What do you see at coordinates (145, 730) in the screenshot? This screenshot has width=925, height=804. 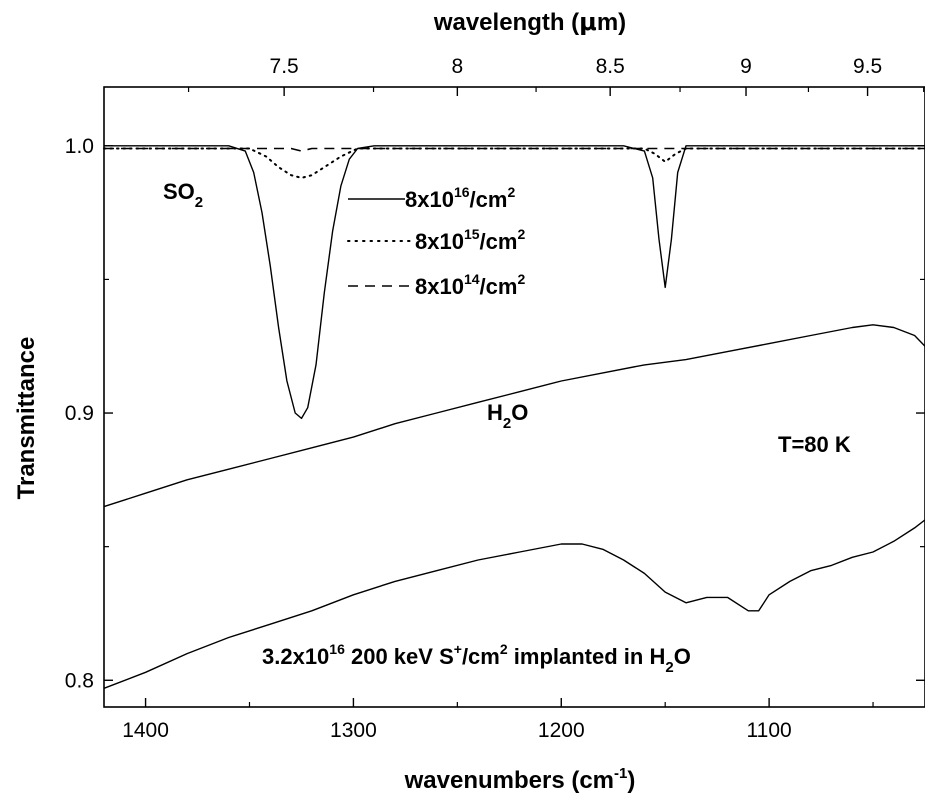 I see `x-tick-label: 1400` at bounding box center [145, 730].